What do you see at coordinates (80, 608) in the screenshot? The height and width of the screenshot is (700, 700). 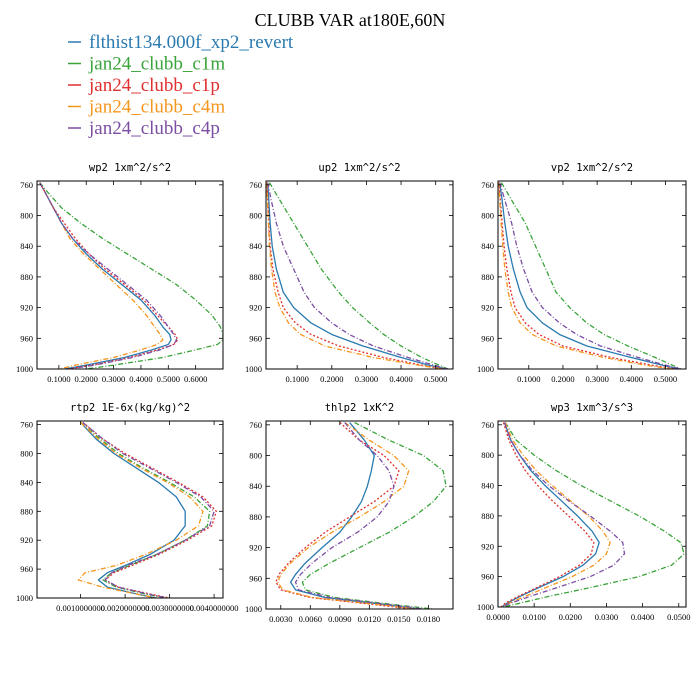 I see `x-tick-label: 0.0010000000` at bounding box center [80, 608].